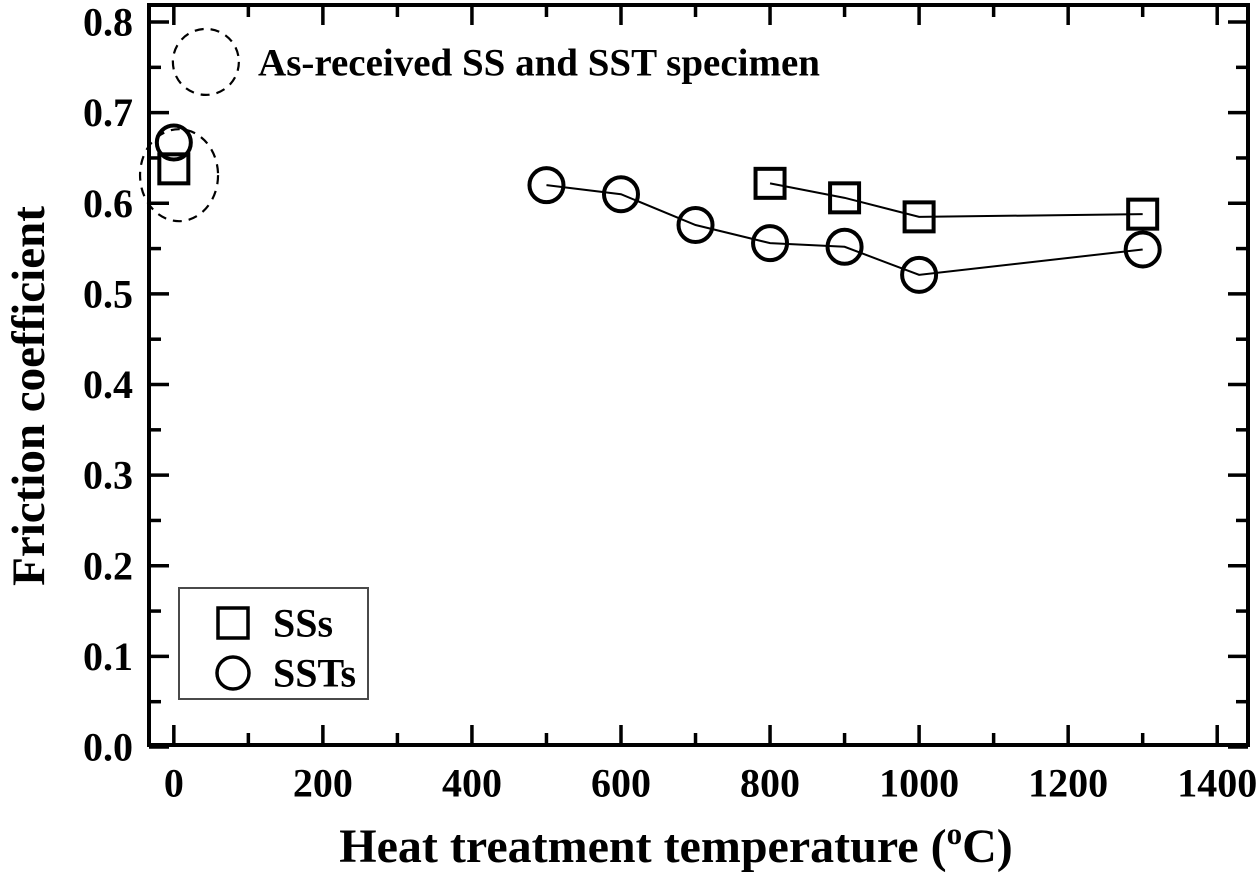 Image resolution: width=1260 pixels, height=875 pixels. I want to click on y-axis-tick-label: 0.2, so click(108, 565).